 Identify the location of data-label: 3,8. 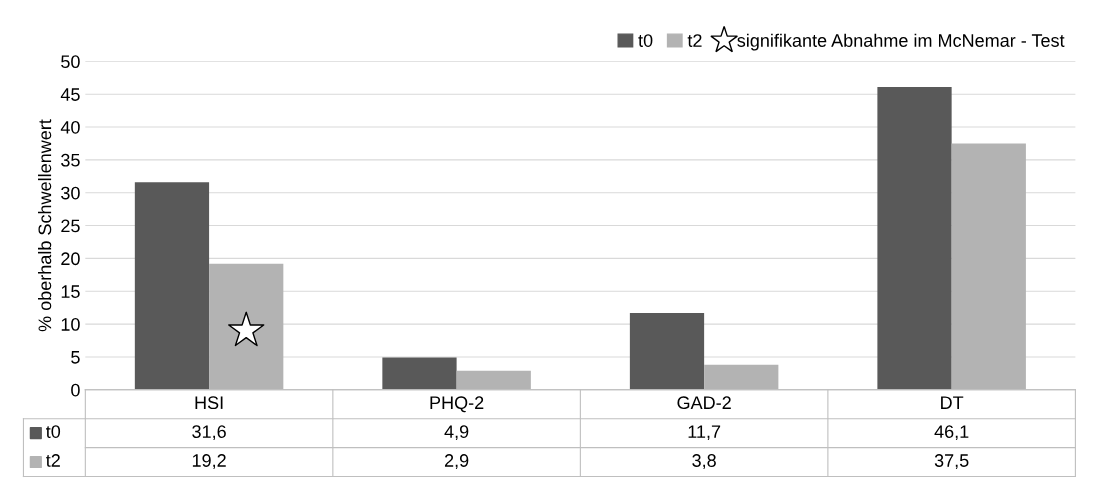
(704, 462).